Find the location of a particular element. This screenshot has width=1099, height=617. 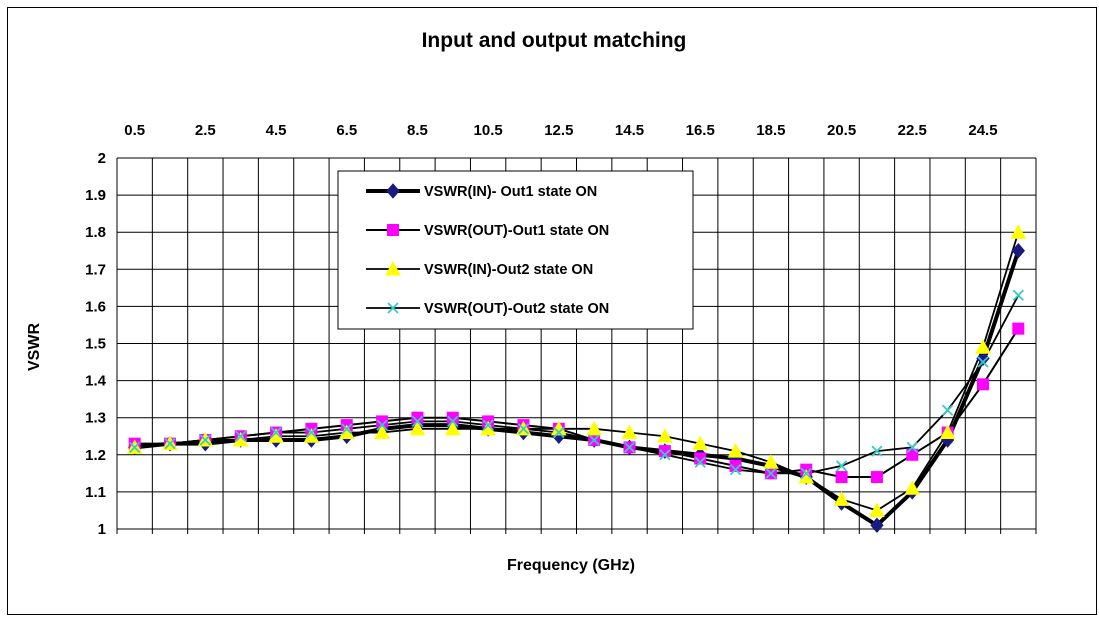

x-tick-label: 10.5 is located at coordinates (488, 130).